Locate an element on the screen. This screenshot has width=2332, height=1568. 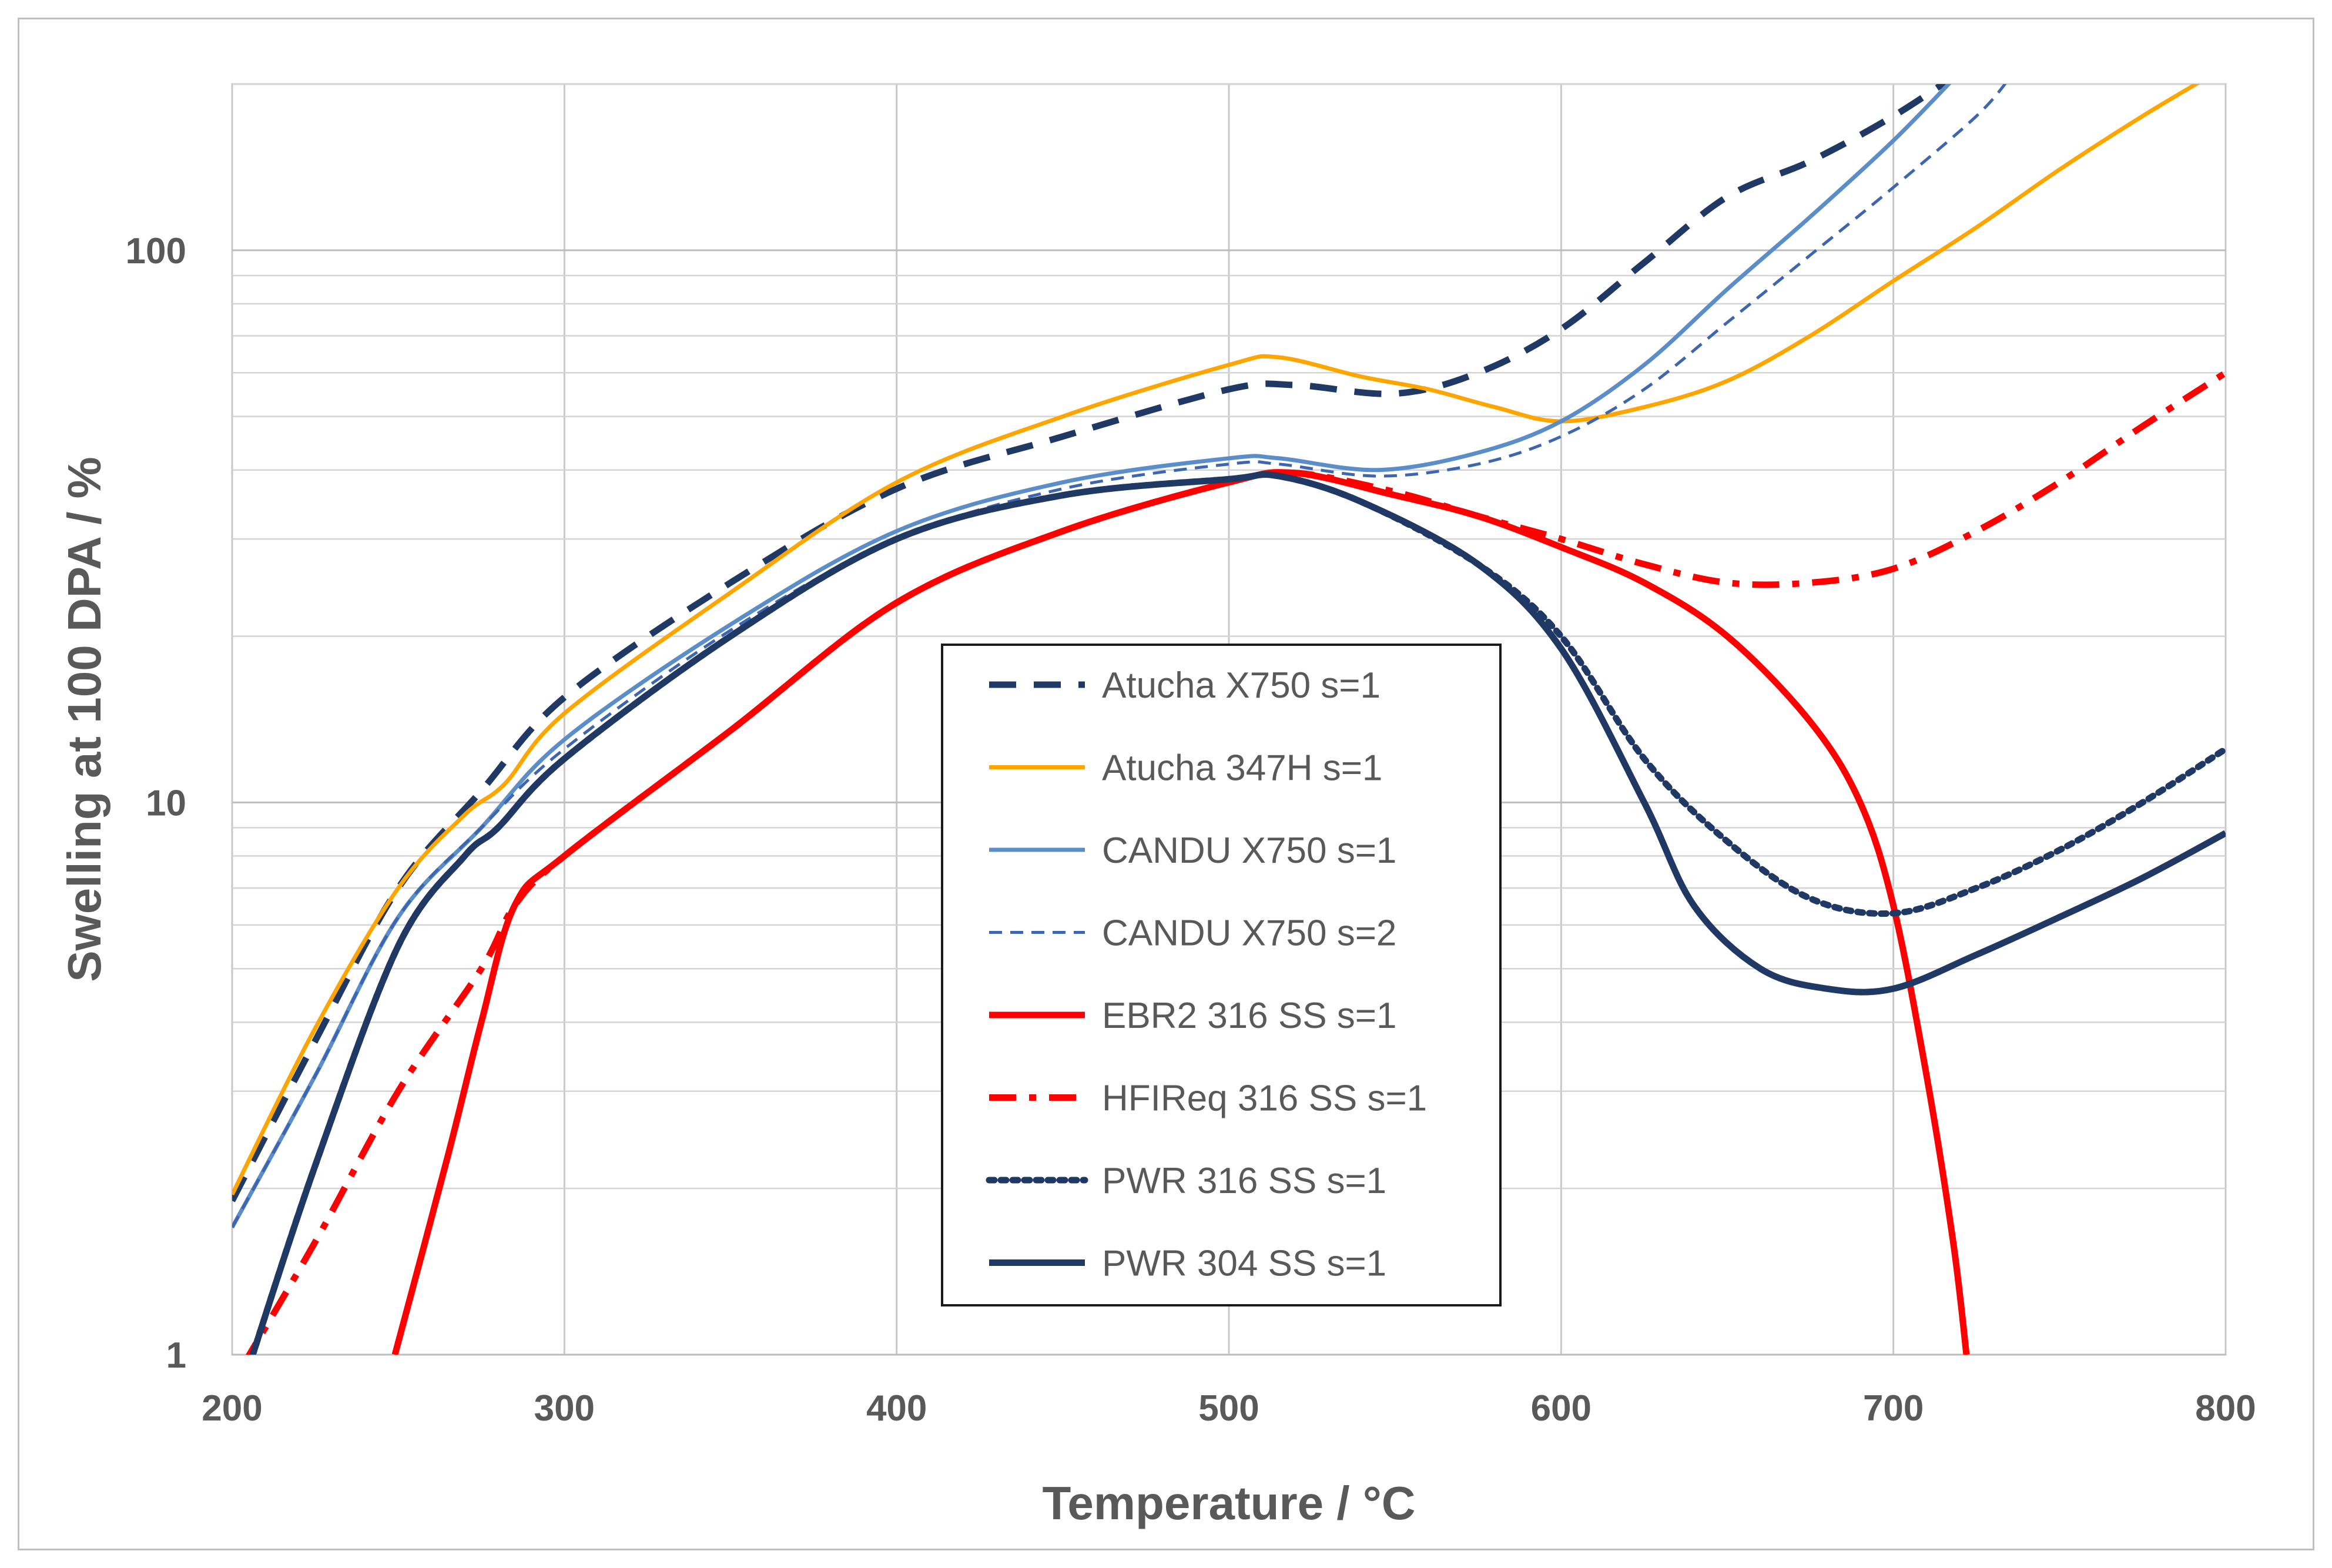
legend-label-pwr-316-ss-s-1: PWR 316 SS s=1 is located at coordinates (1244, 1181).